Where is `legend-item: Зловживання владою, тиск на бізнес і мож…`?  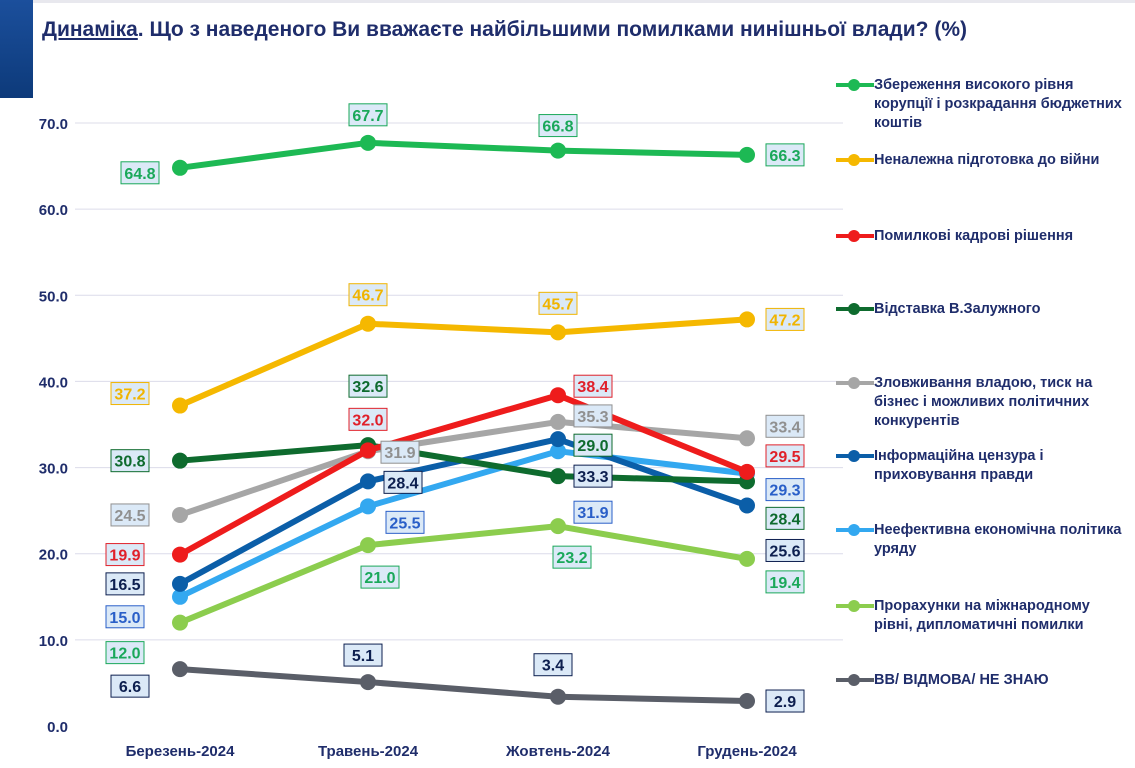 legend-item: Зловживання владою, тиск на бізнес і мож… is located at coordinates (982, 402).